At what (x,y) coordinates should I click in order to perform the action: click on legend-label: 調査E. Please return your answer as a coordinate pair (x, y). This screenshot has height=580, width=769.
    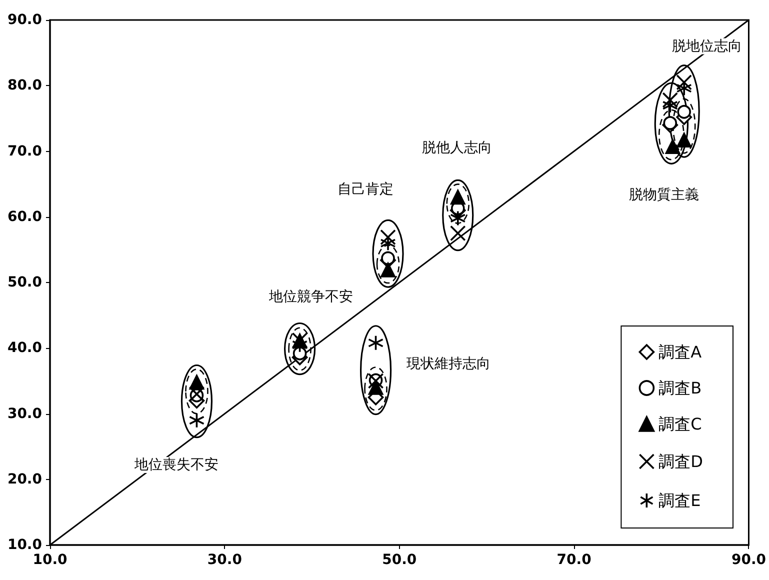
    Looking at the image, I should click on (679, 500).